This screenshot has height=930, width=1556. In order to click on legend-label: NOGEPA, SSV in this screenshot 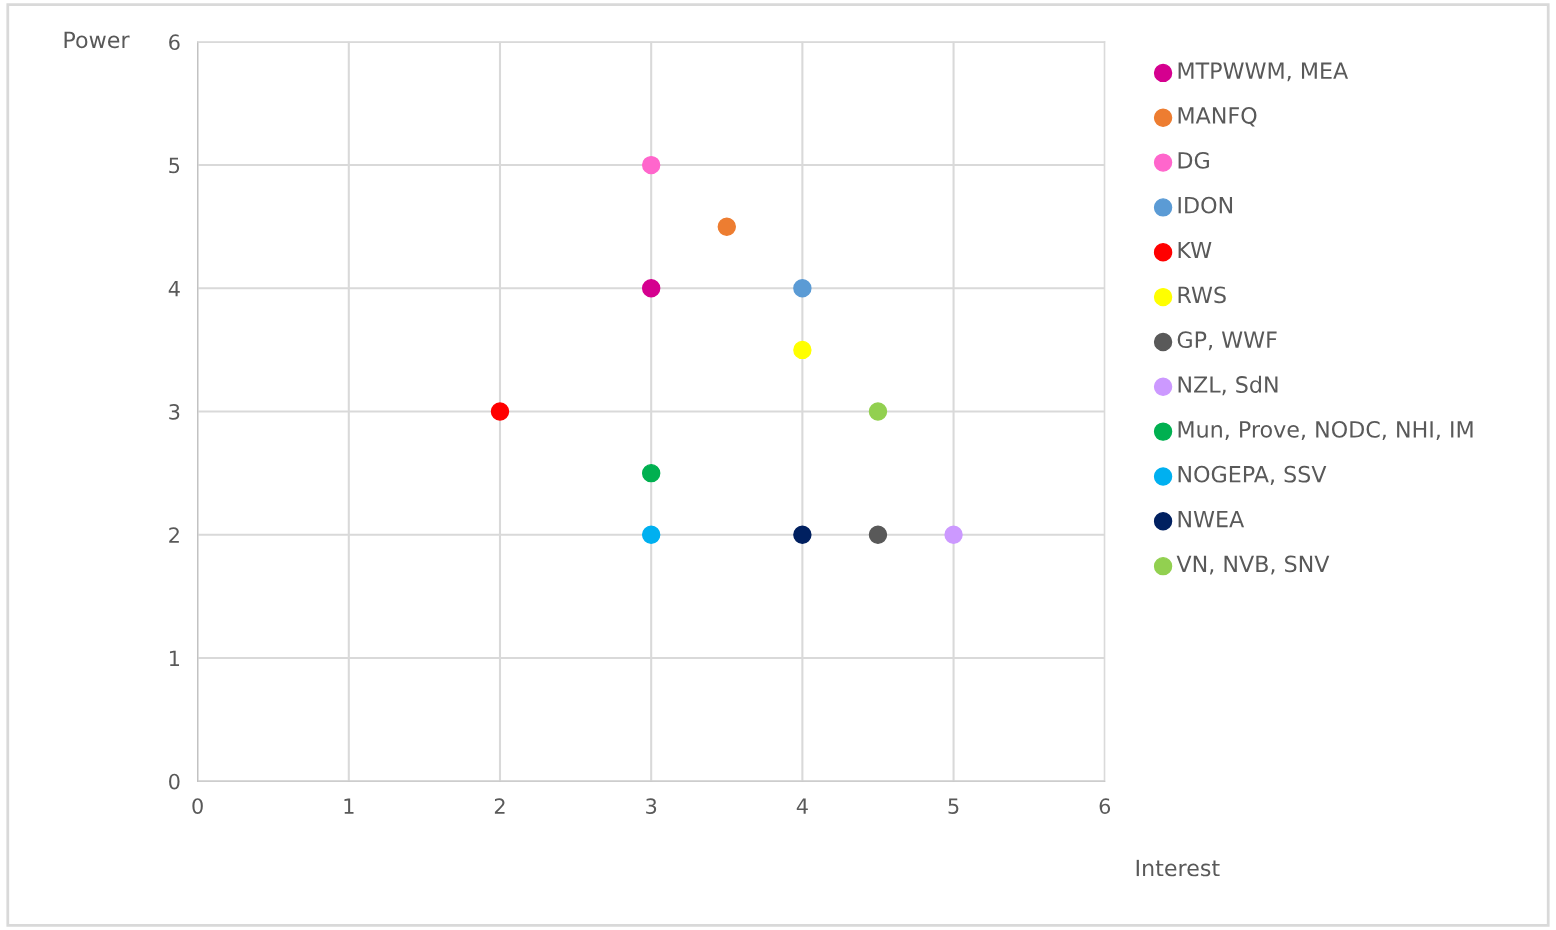, I will do `click(1252, 475)`.